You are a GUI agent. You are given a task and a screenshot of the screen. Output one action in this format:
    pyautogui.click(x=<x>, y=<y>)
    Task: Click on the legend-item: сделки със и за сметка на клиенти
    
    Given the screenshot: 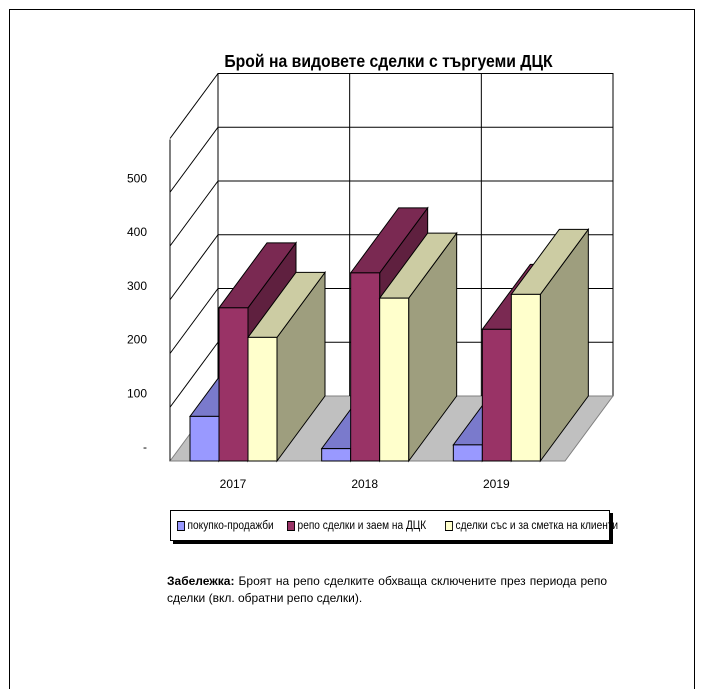 What is the action you would take?
    pyautogui.click(x=531, y=526)
    